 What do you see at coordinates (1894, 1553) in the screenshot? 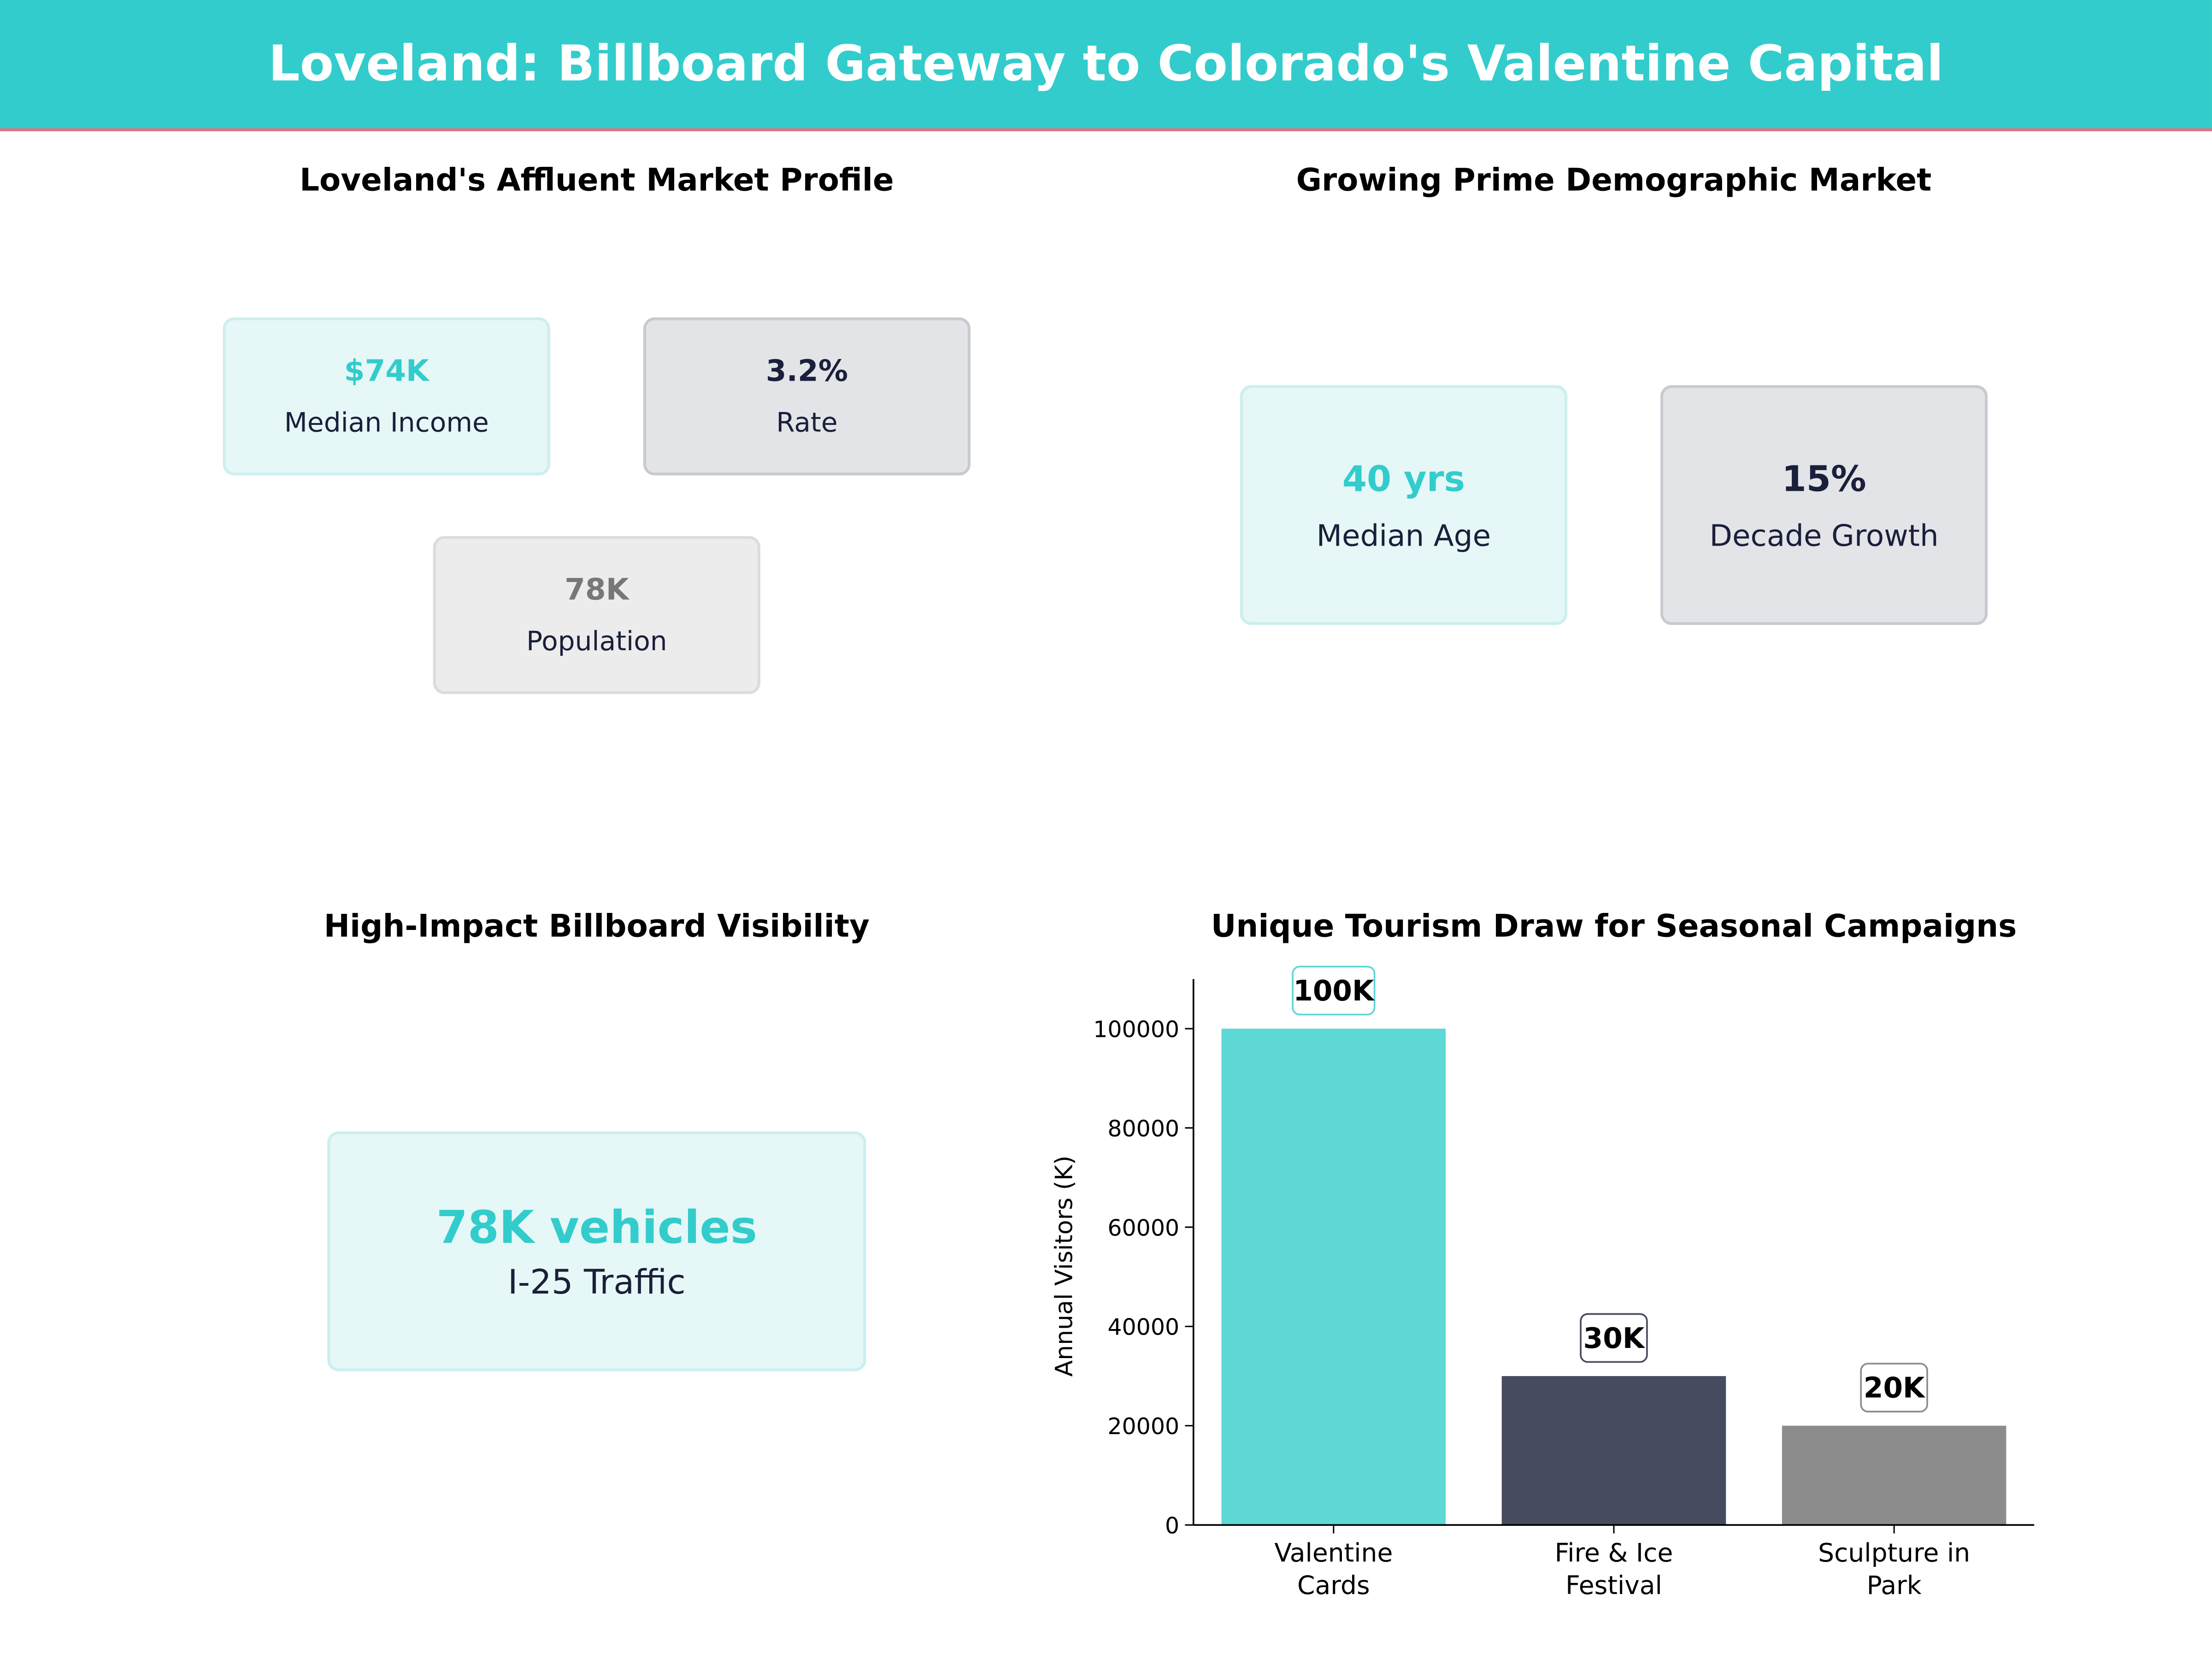
I see `x-tick-label: Sculpture in` at bounding box center [1894, 1553].